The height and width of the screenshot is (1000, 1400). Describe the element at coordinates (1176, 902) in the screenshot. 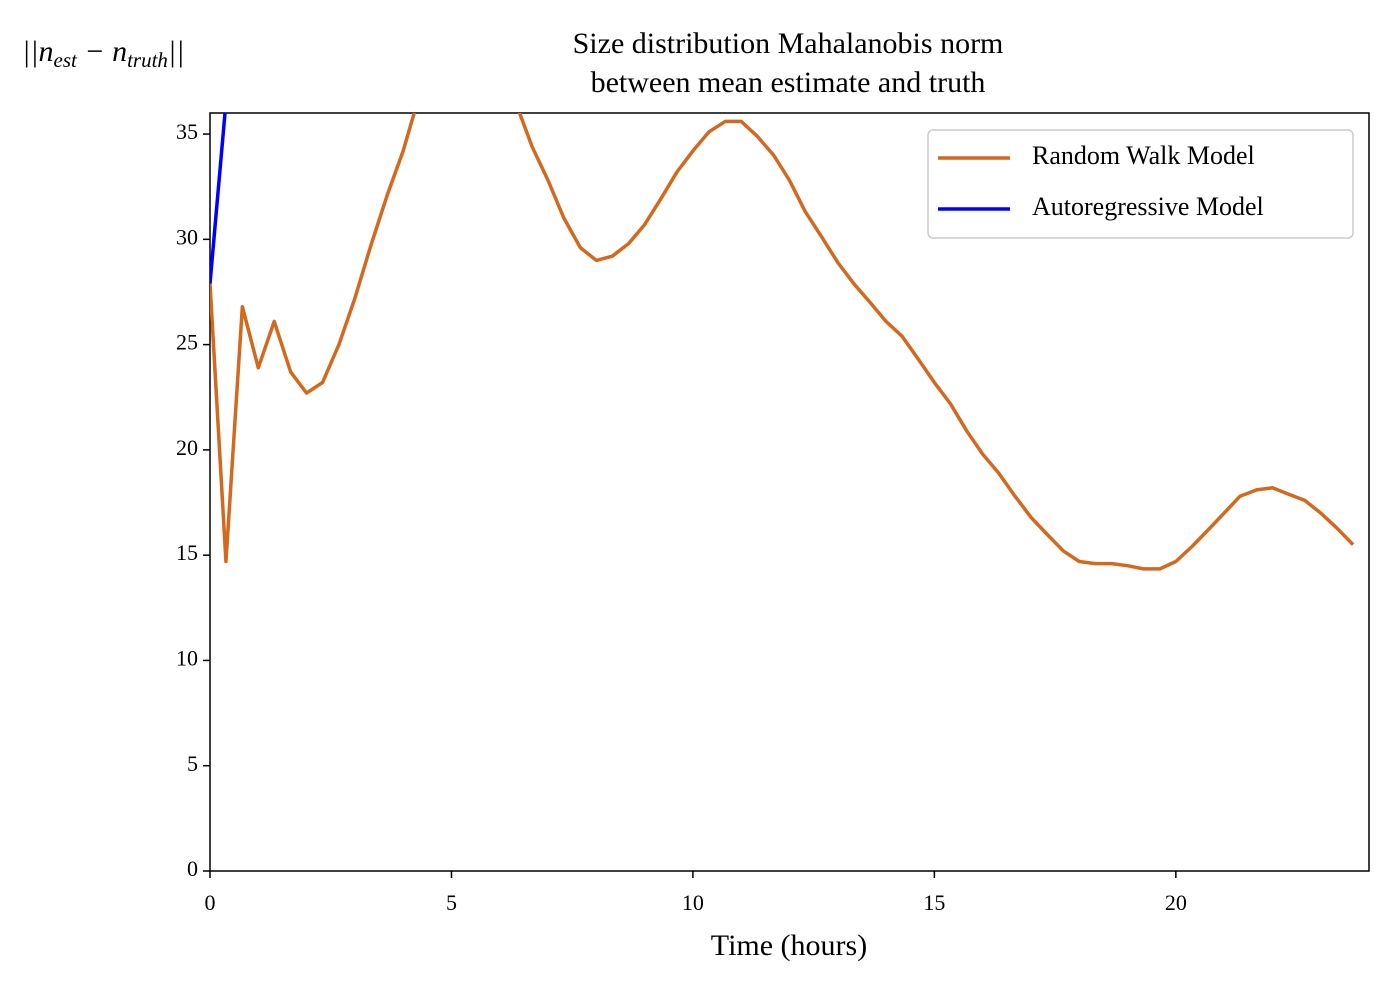

I see `x-tick-label: 20` at that location.